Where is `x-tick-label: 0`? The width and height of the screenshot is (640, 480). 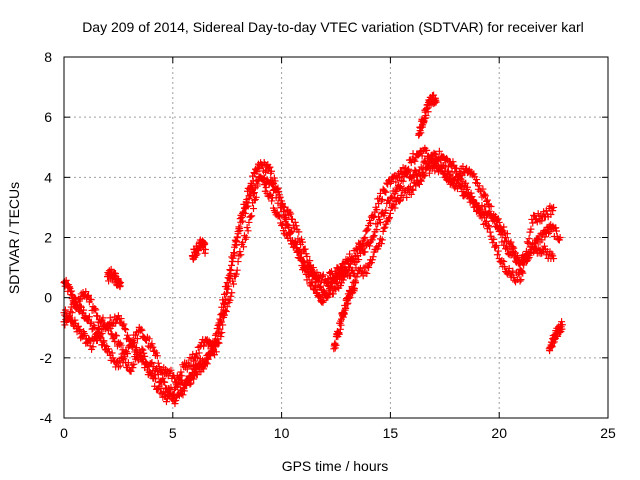 x-tick-label: 0 is located at coordinates (64, 433).